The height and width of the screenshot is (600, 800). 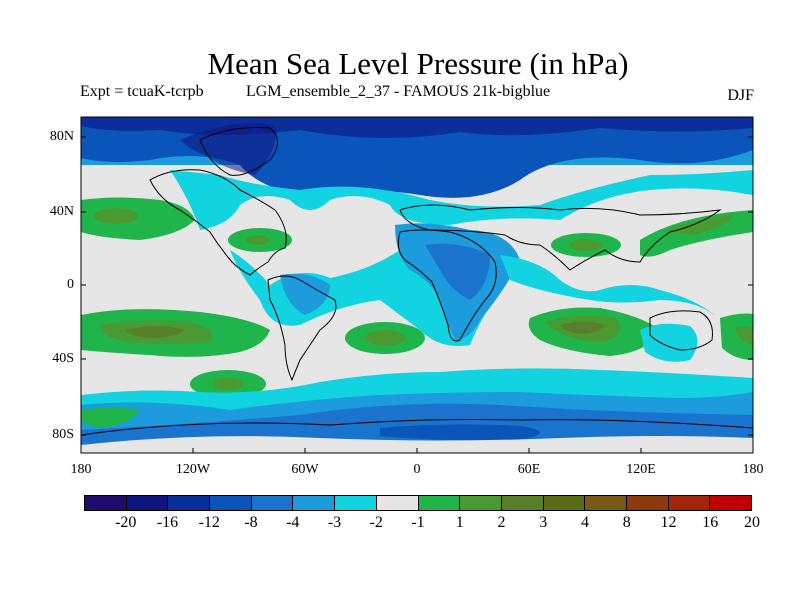 I want to click on colorbar, so click(x=418, y=503).